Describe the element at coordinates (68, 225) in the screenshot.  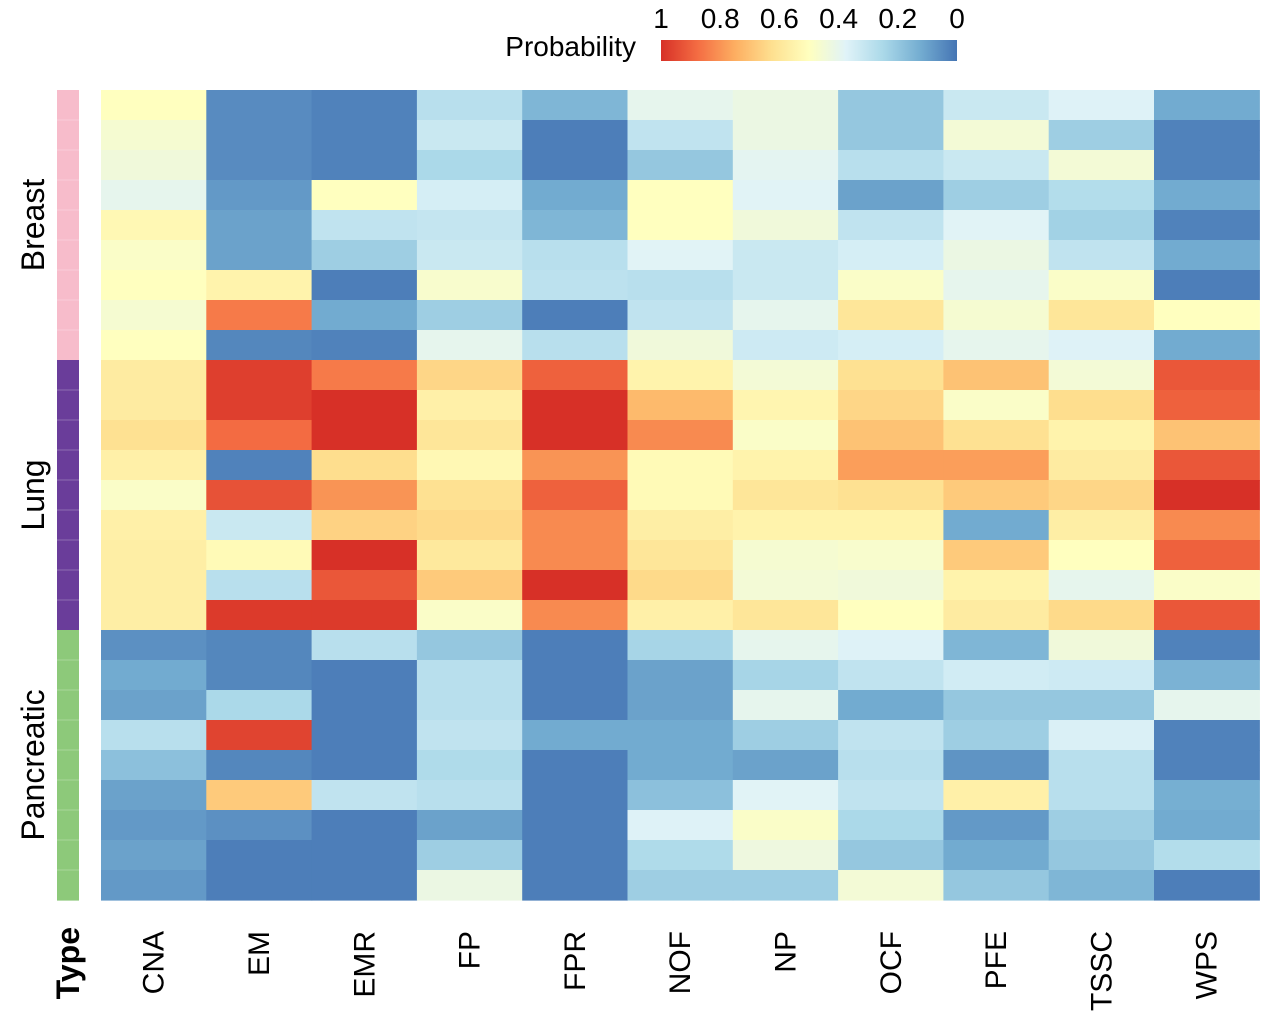
I see `group-bar` at that location.